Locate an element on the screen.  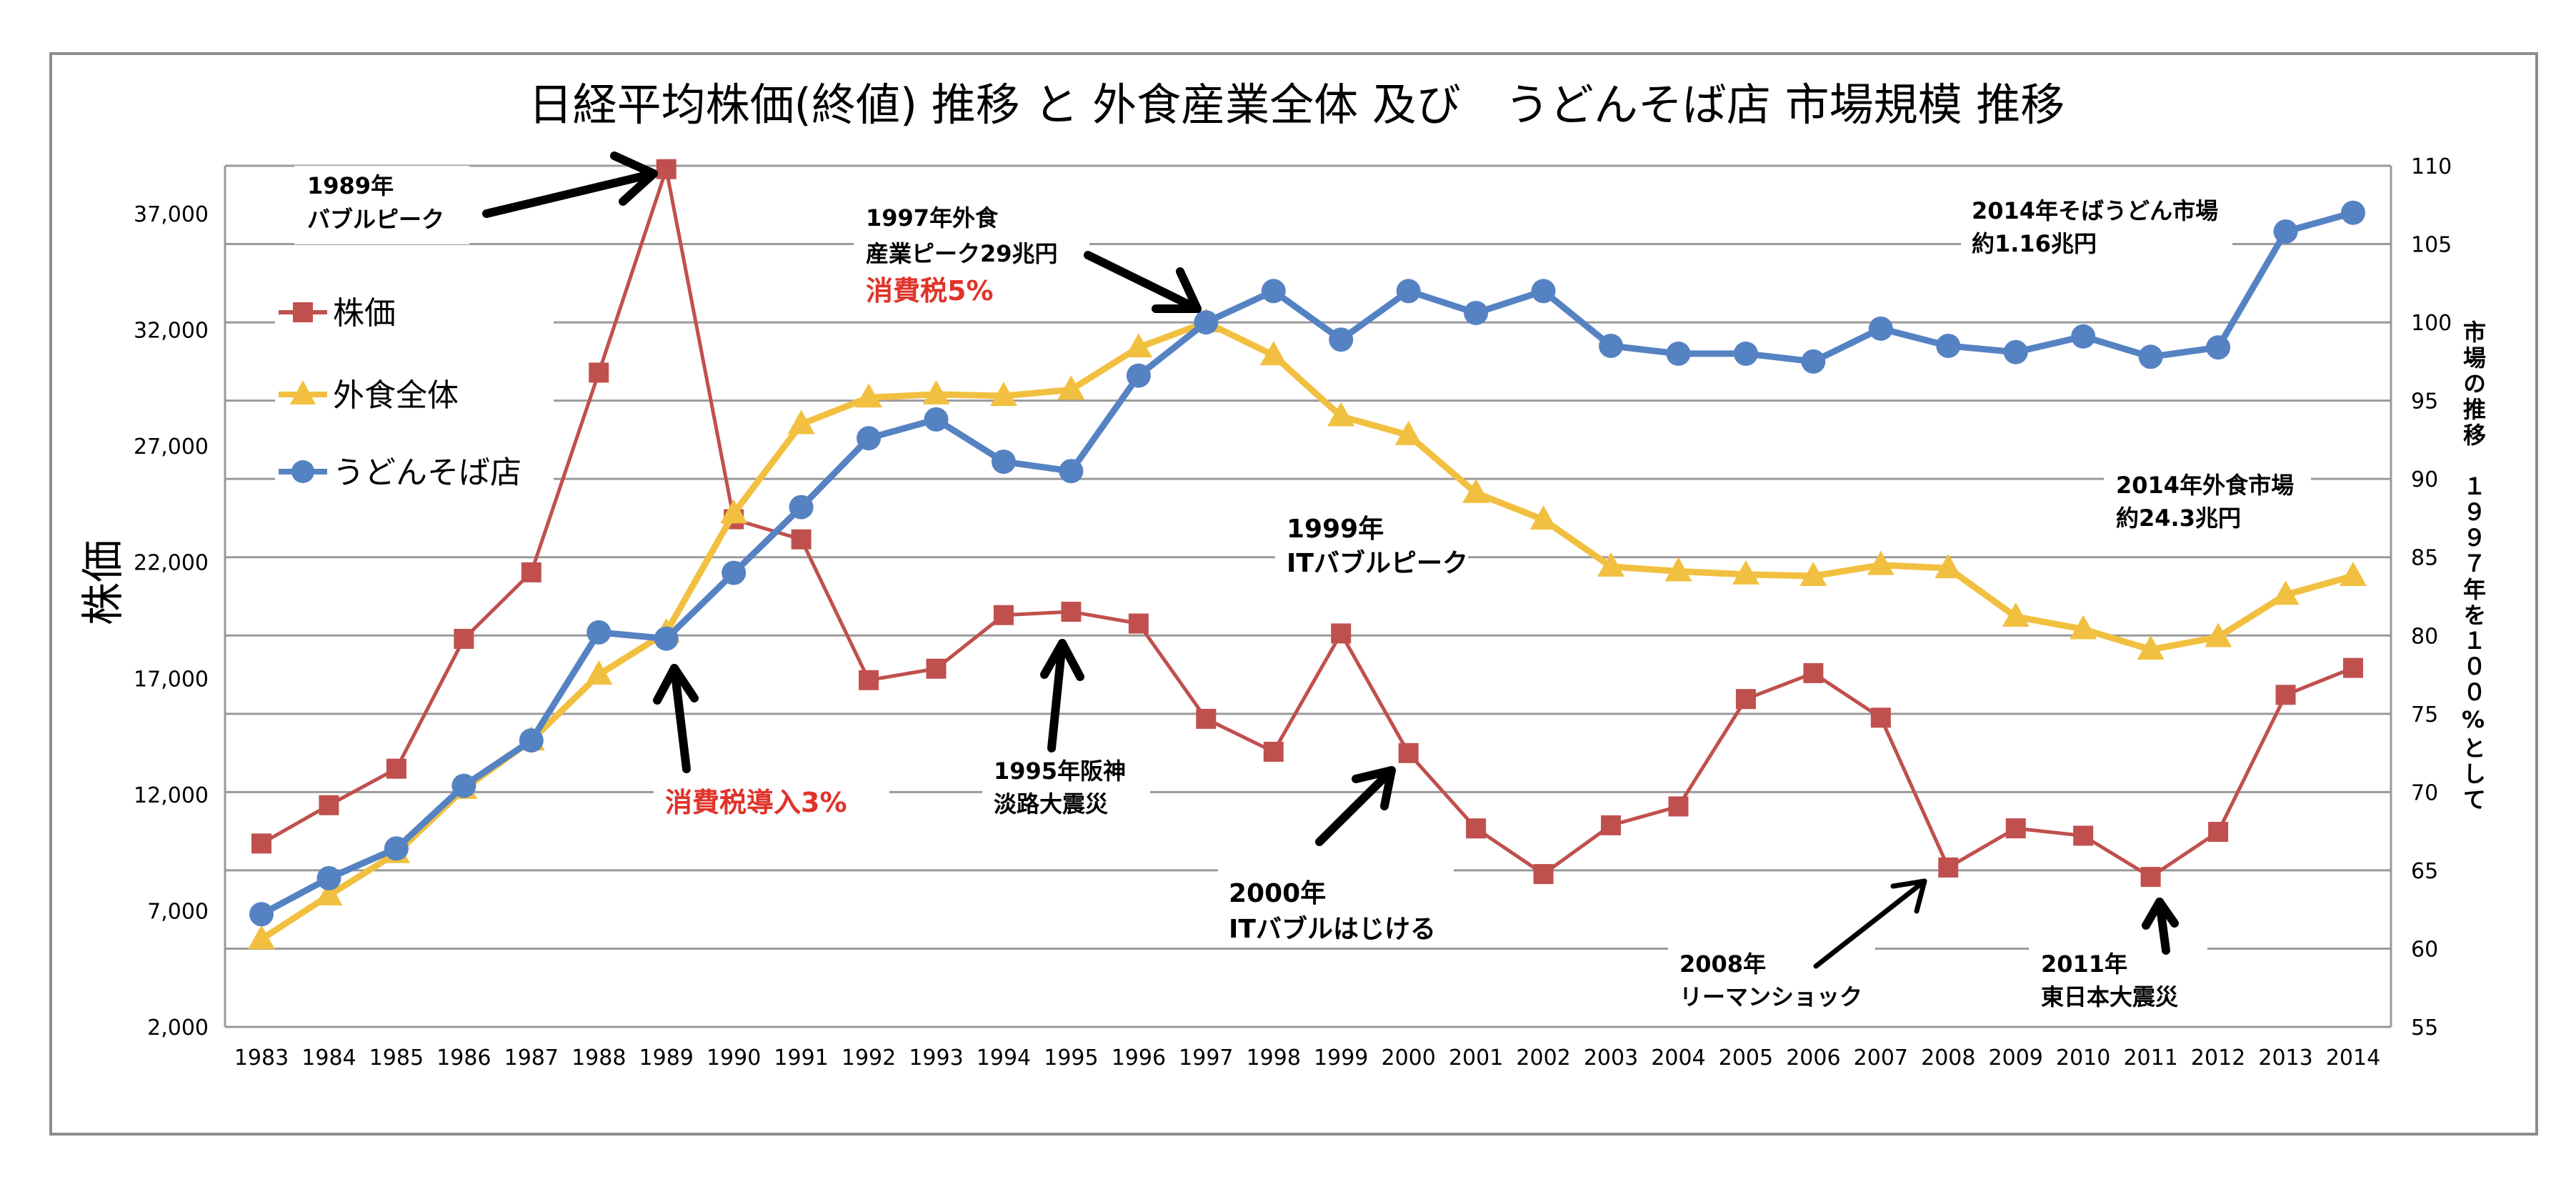
annotation-soba-2014-line2: 約1.16兆円 is located at coordinates (2035, 243).